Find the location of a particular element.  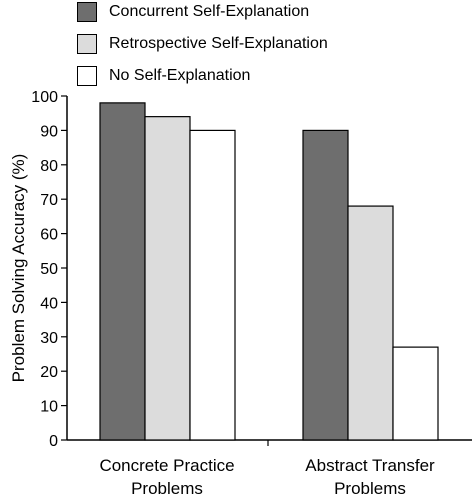

y-tick-label: 40 is located at coordinates (49, 303).